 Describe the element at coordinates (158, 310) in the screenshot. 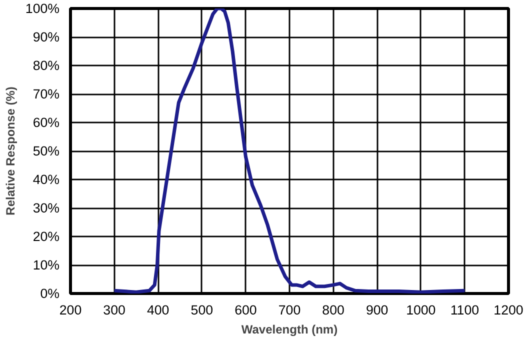

I see `x-tick-label: 400` at that location.